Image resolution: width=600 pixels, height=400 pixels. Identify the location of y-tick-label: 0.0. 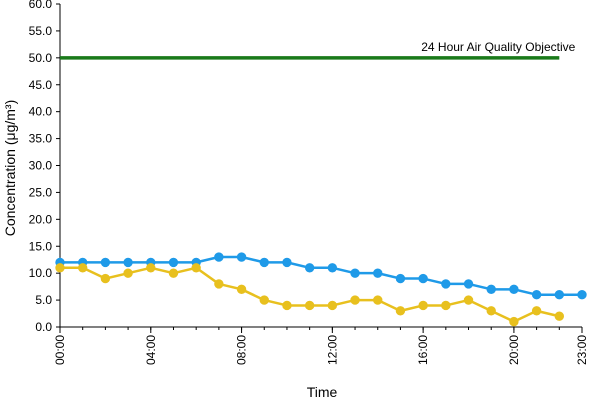
(43, 327).